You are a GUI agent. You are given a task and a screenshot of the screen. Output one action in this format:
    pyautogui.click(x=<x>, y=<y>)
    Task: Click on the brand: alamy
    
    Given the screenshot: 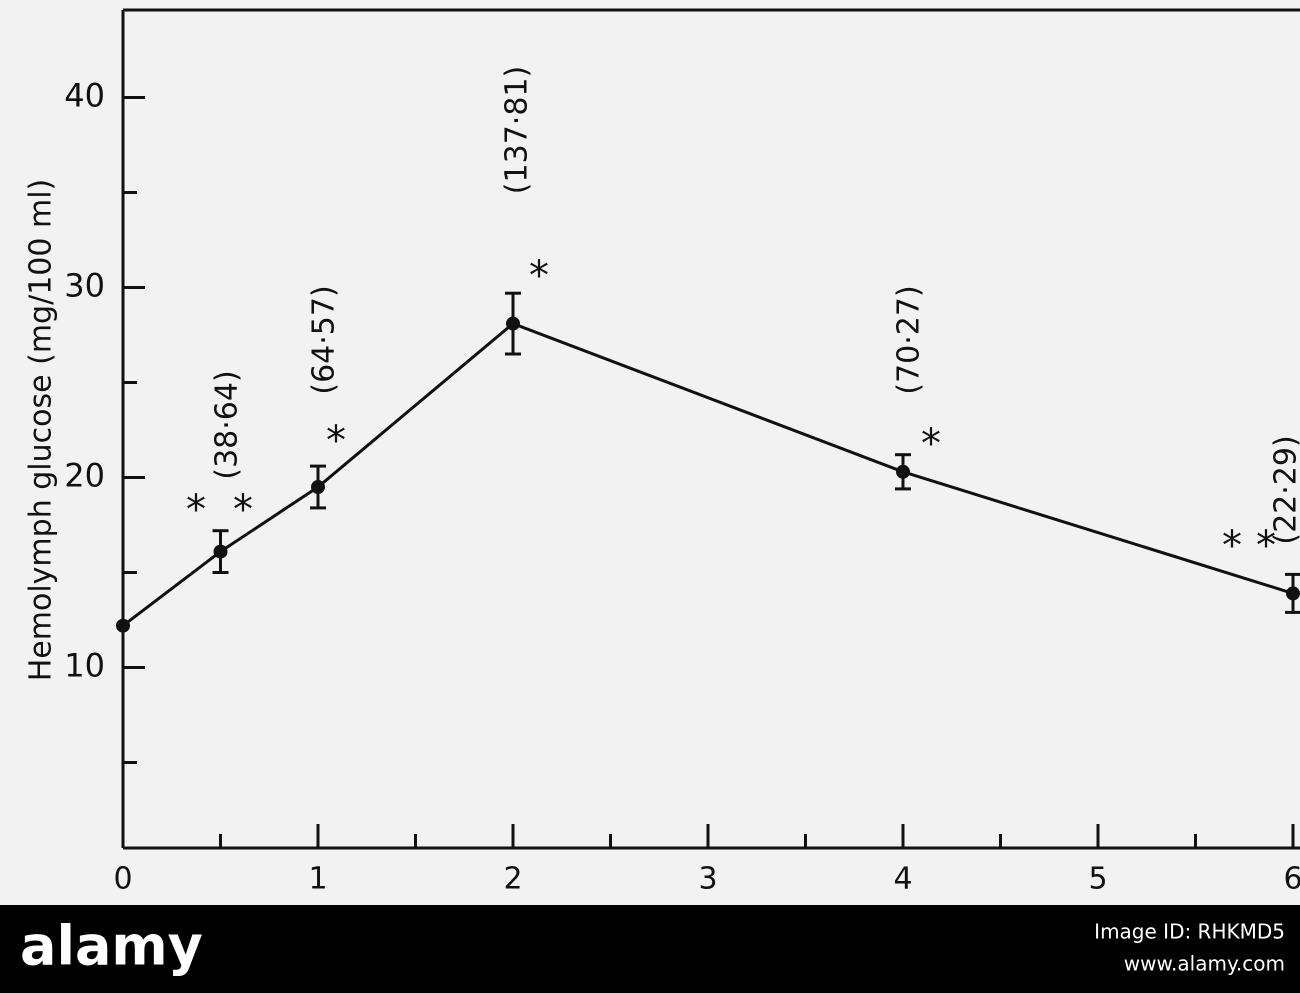 What is the action you would take?
    pyautogui.click(x=111, y=946)
    